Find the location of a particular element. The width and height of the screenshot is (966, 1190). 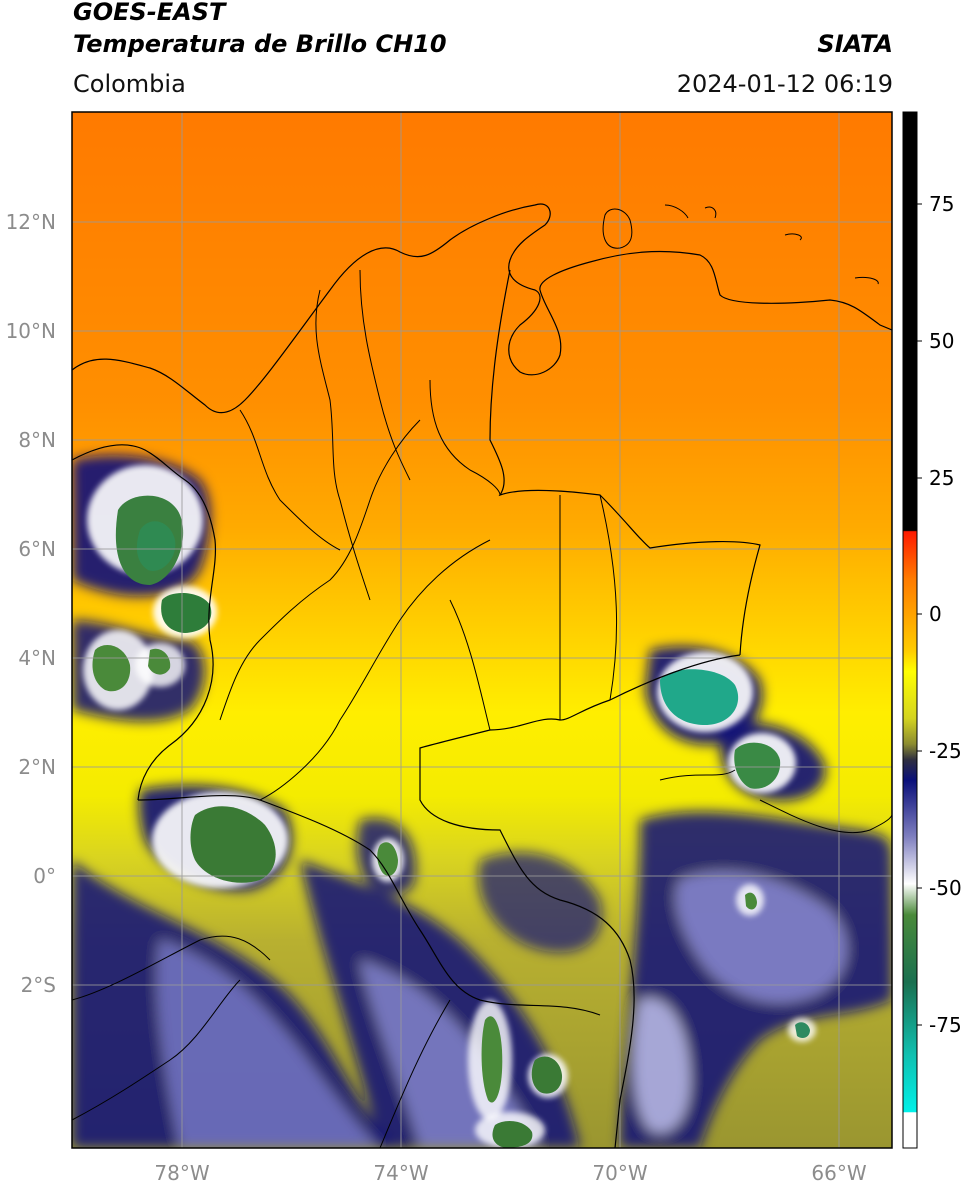

lon-label-78W: 78°W is located at coordinates (181, 1173).